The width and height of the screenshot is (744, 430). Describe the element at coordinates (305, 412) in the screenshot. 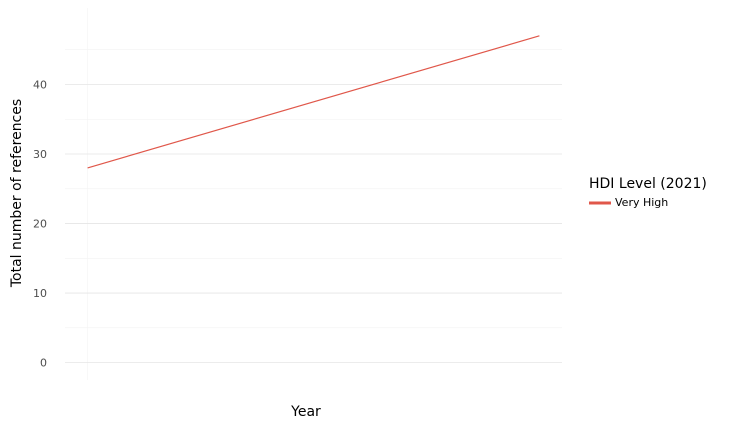

I see `x-axis-title: Year` at that location.